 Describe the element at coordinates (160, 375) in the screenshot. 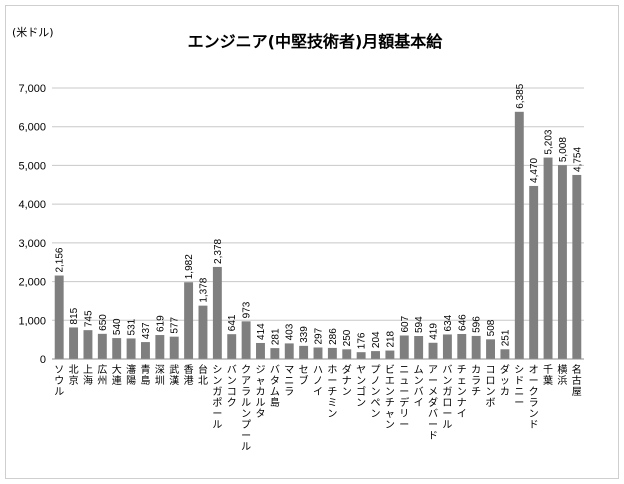

I see `category-label: 深圳` at that location.